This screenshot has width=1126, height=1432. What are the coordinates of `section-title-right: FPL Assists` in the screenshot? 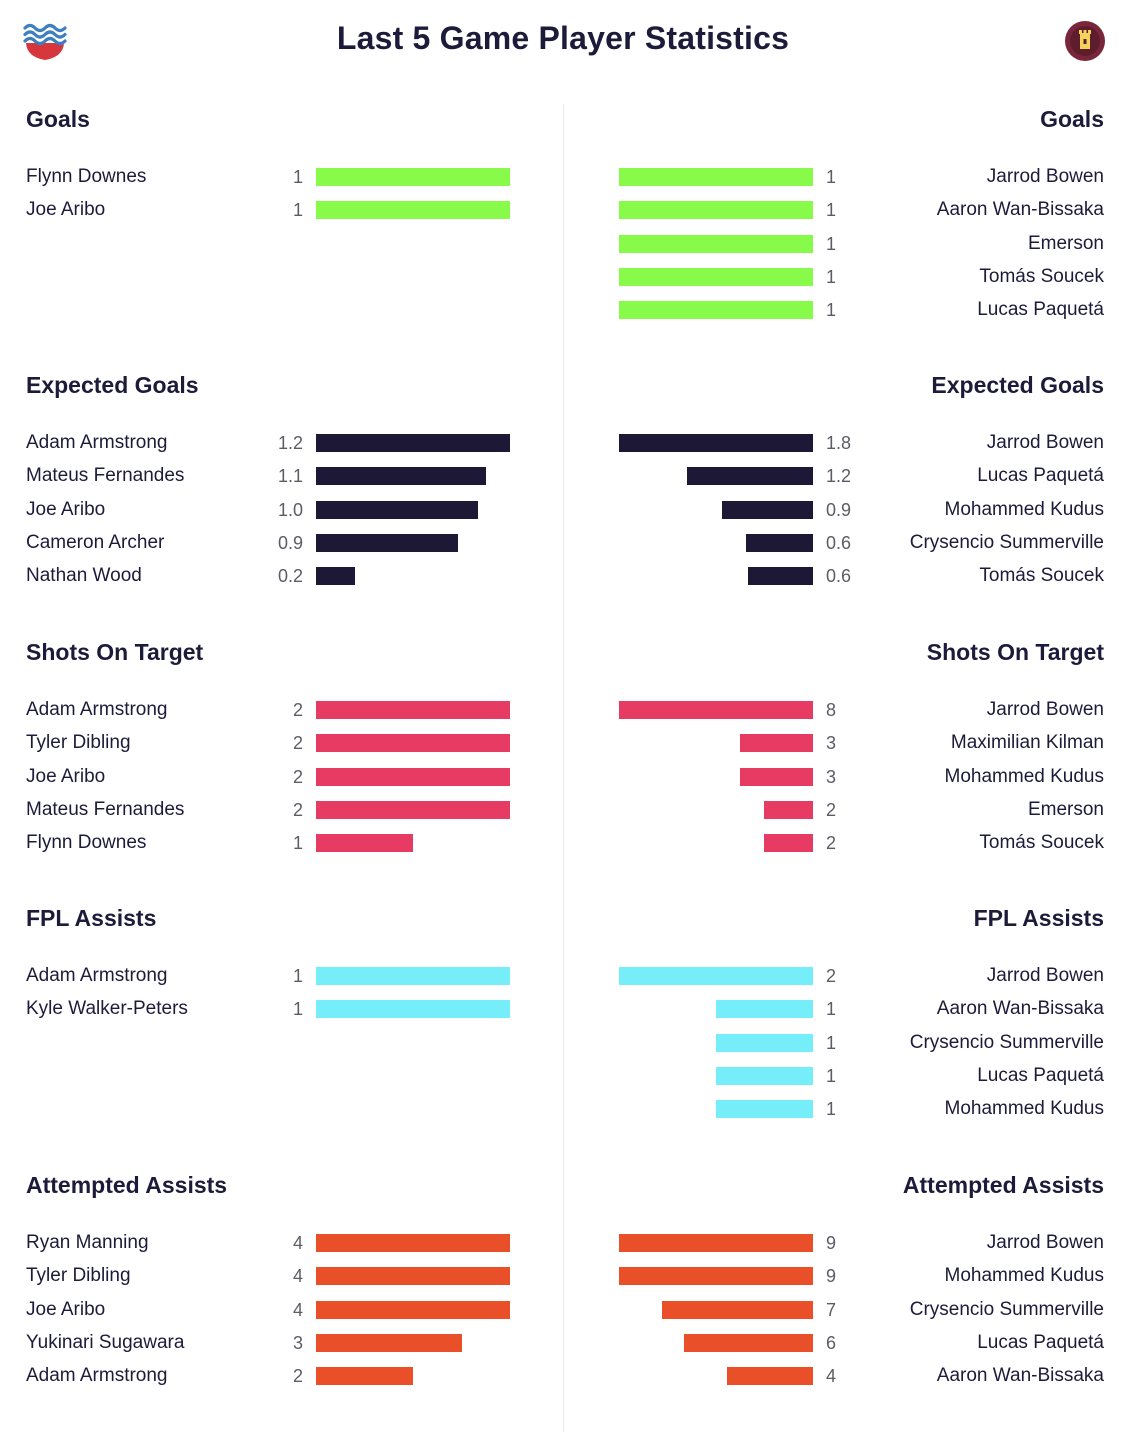 It's located at (1038, 918).